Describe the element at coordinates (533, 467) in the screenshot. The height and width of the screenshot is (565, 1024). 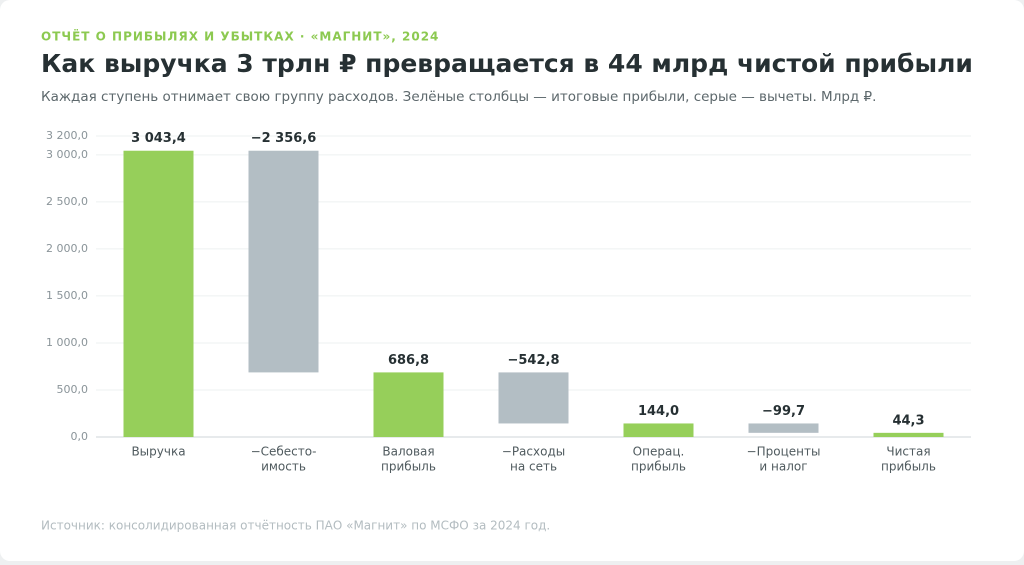
I see `x-tick-label: на сеть` at that location.